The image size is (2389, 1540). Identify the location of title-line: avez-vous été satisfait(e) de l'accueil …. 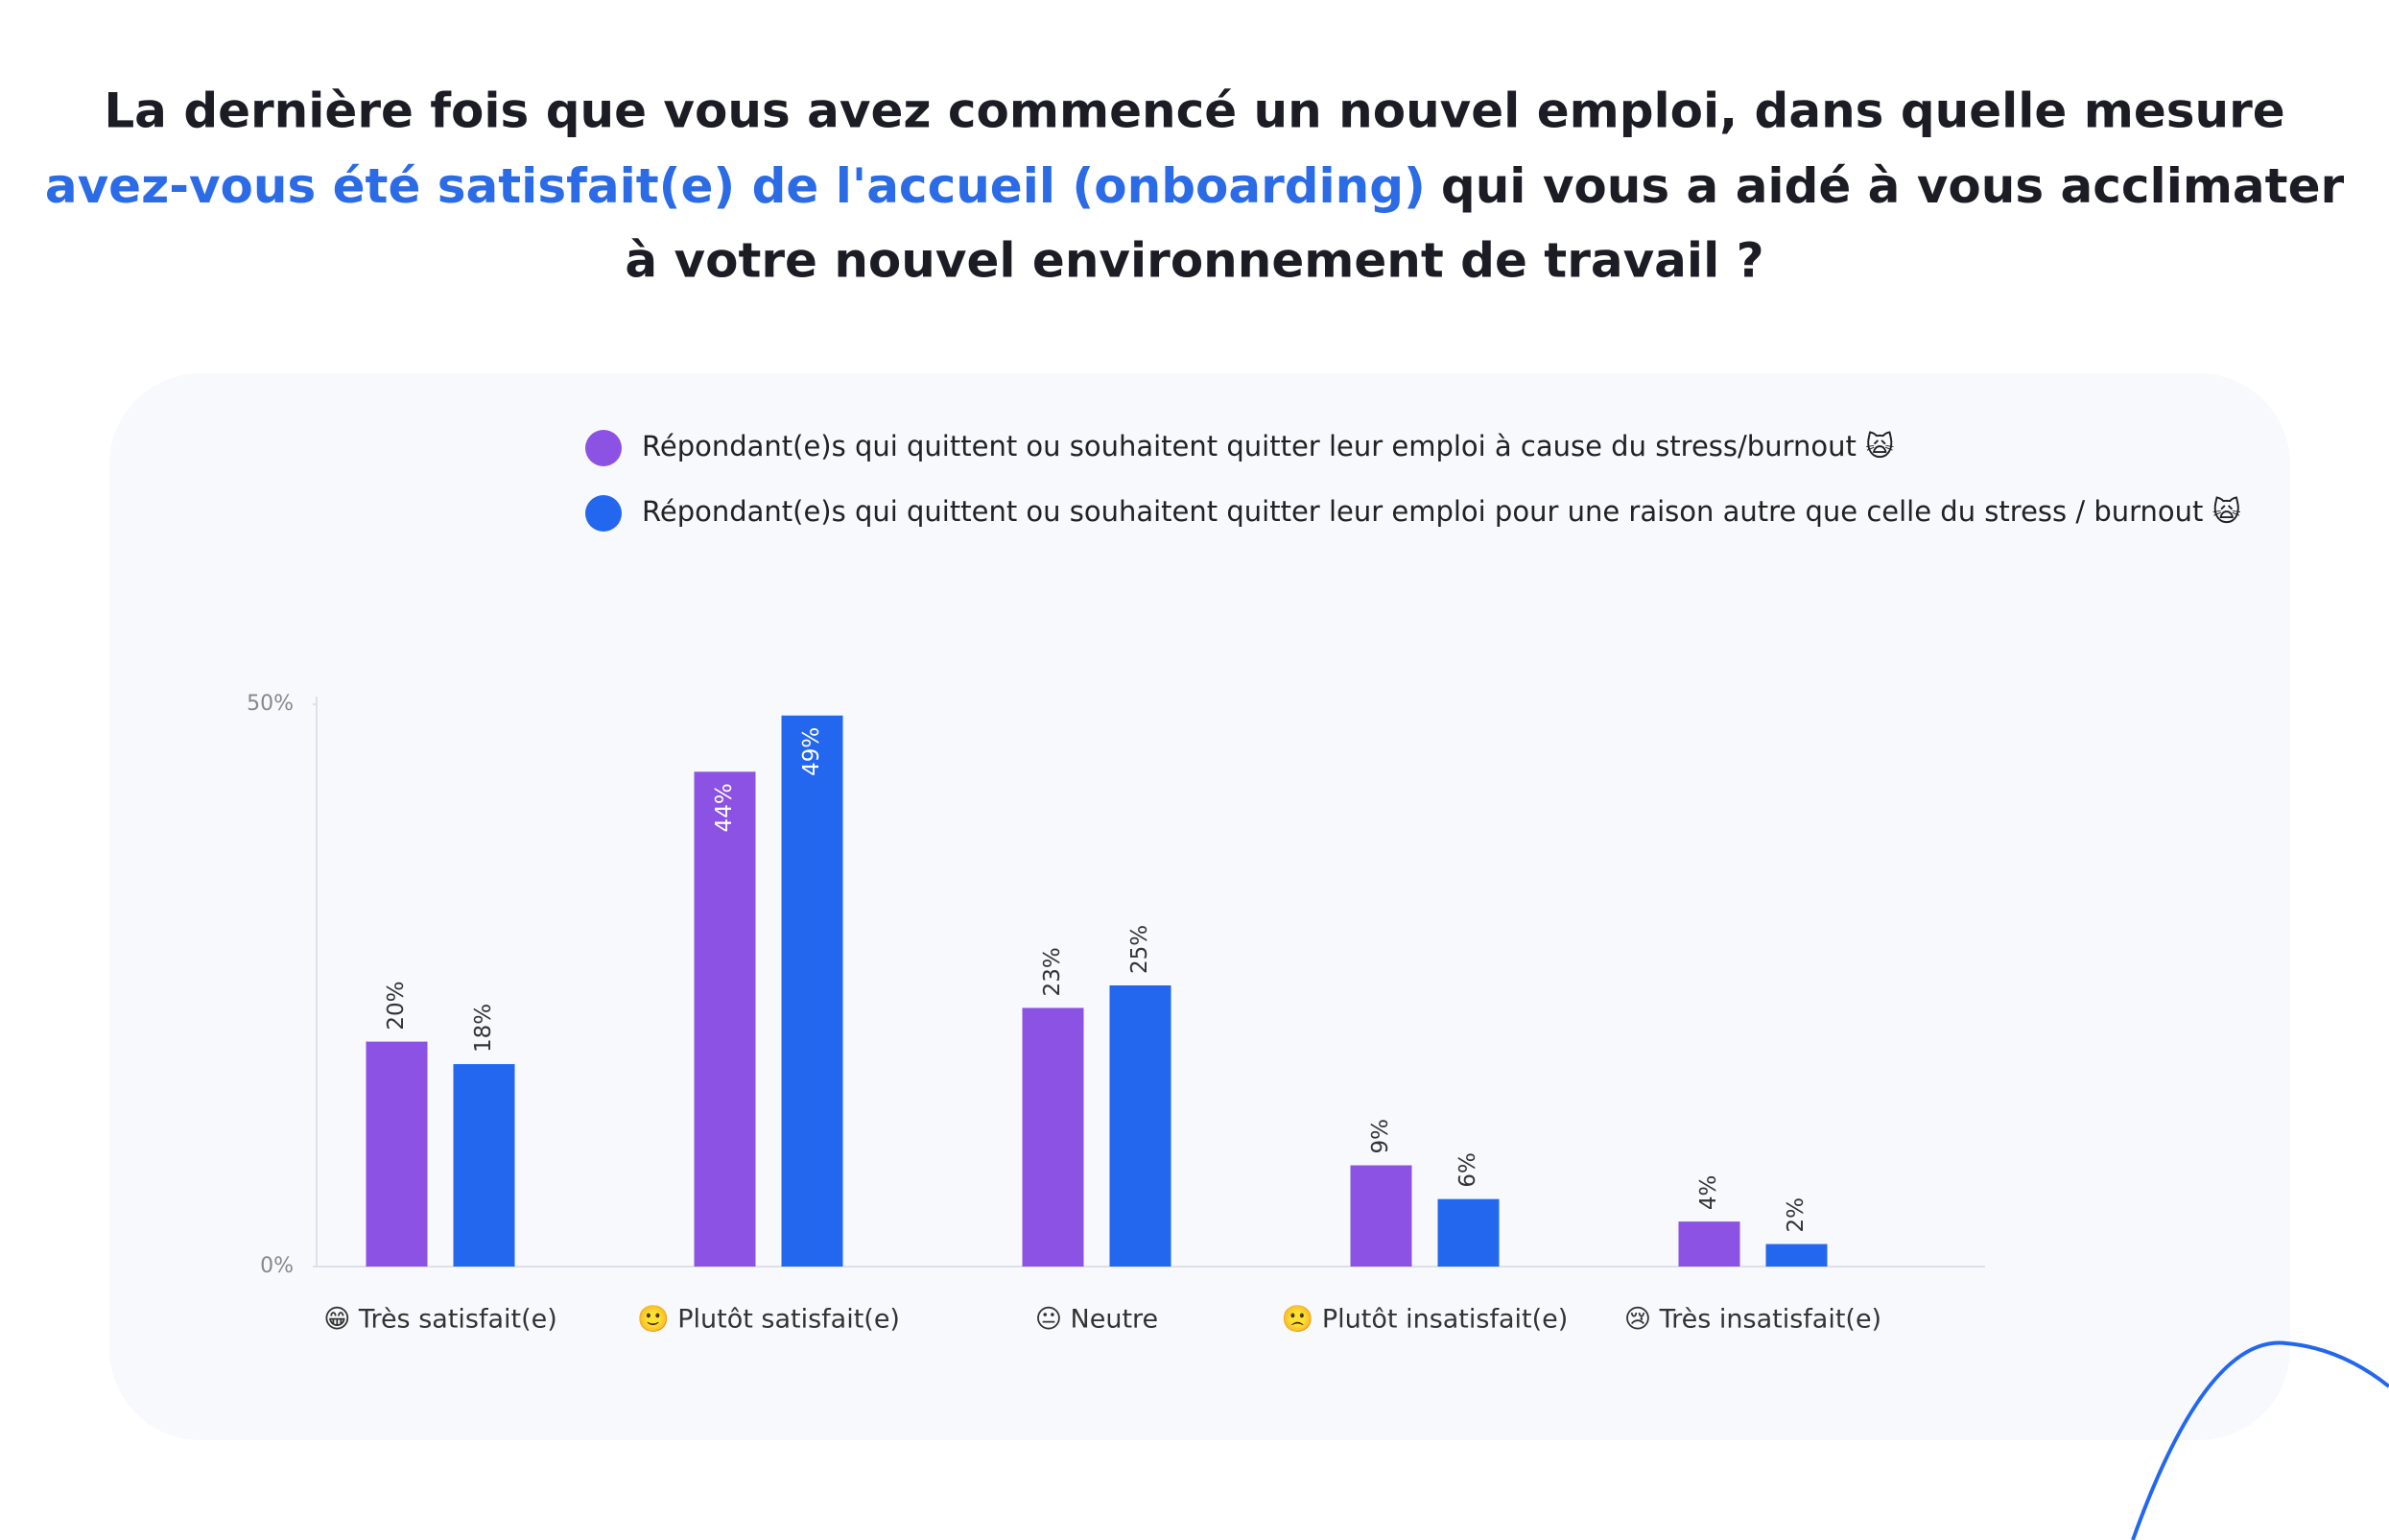
(1195, 186).